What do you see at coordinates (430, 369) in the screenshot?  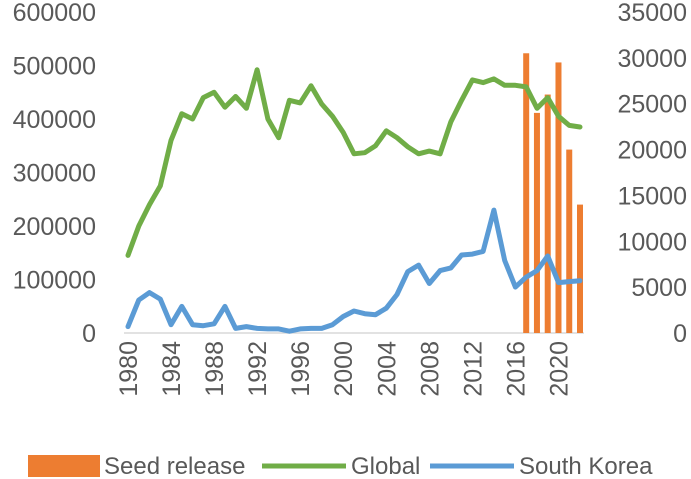 I see `x-tick-label: 2008` at bounding box center [430, 369].